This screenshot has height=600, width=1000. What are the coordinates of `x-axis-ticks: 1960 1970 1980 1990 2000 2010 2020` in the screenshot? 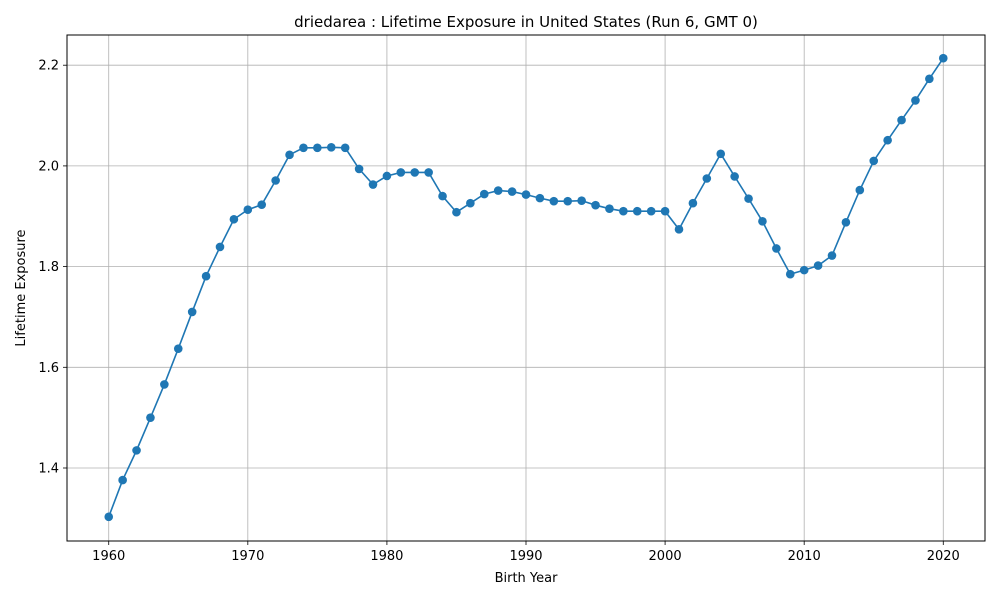 It's located at (526, 552).